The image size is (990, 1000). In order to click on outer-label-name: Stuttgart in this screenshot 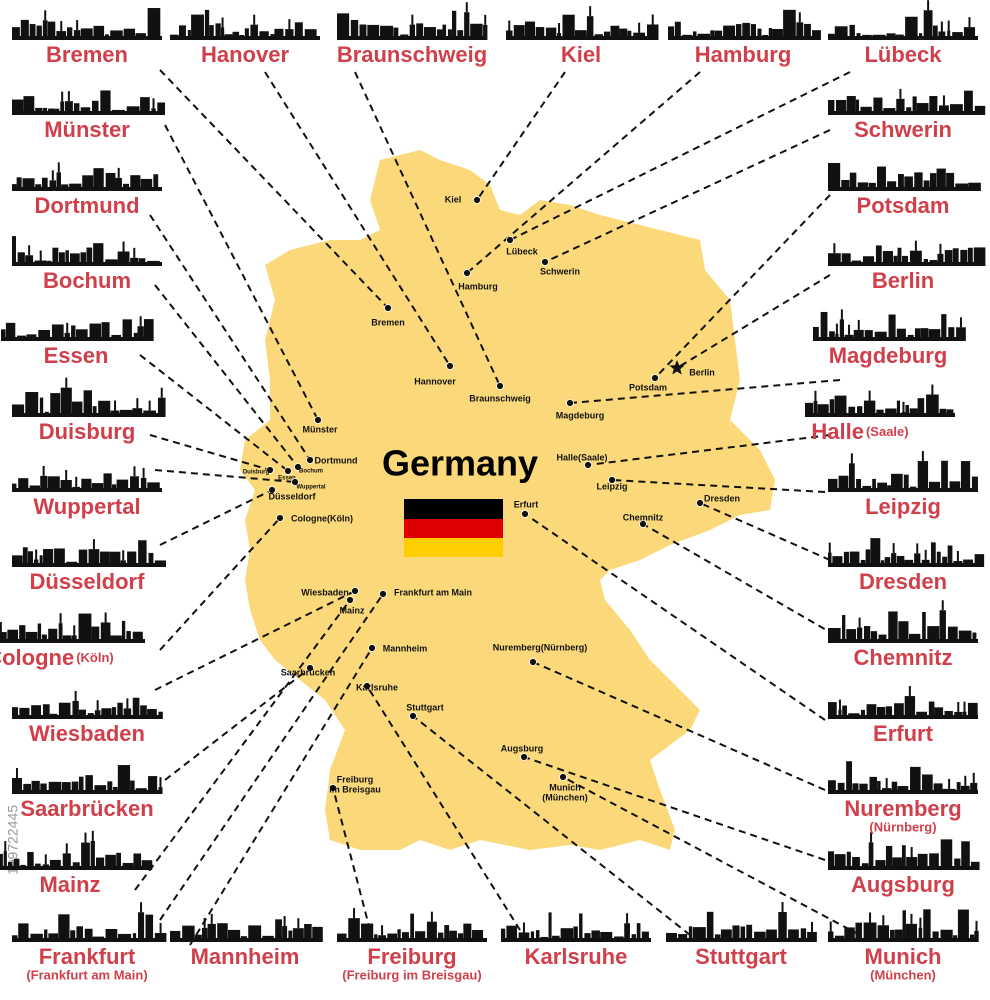, I will do `click(741, 956)`.